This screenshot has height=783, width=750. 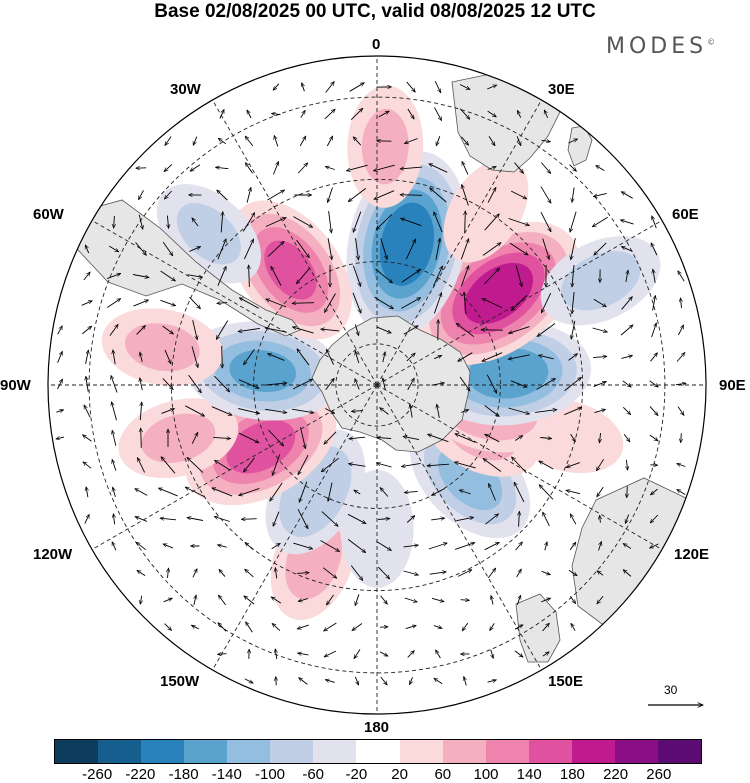 What do you see at coordinates (295, 527) in the screenshot?
I see `meridian-line` at bounding box center [295, 527].